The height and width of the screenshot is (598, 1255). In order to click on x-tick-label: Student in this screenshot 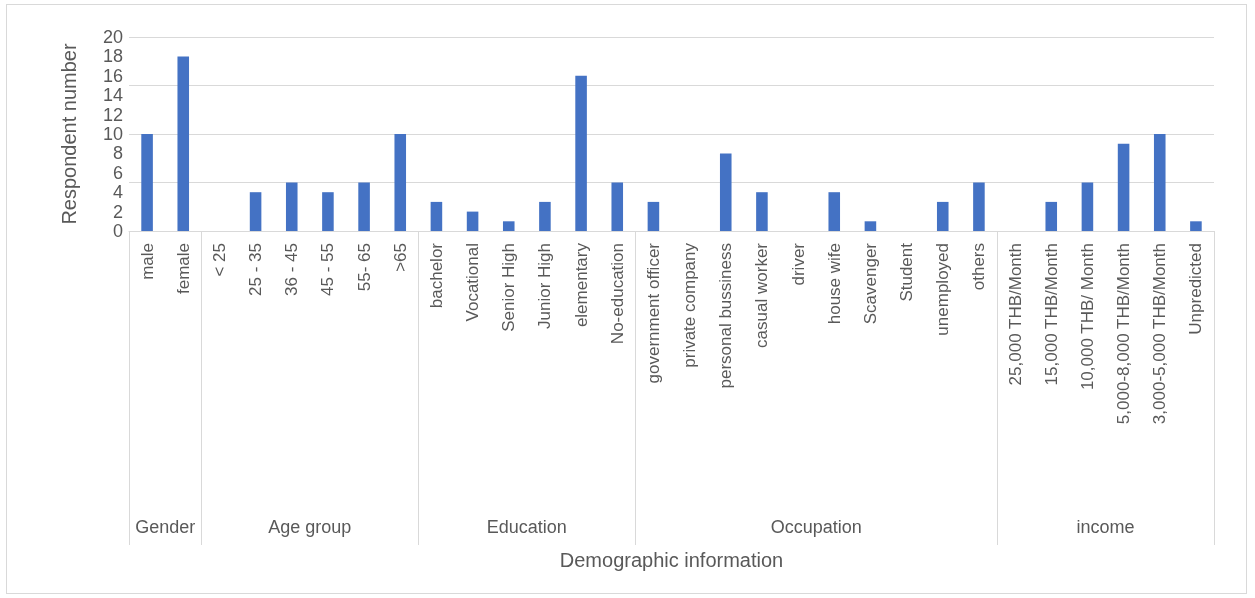, I will do `click(907, 272)`.